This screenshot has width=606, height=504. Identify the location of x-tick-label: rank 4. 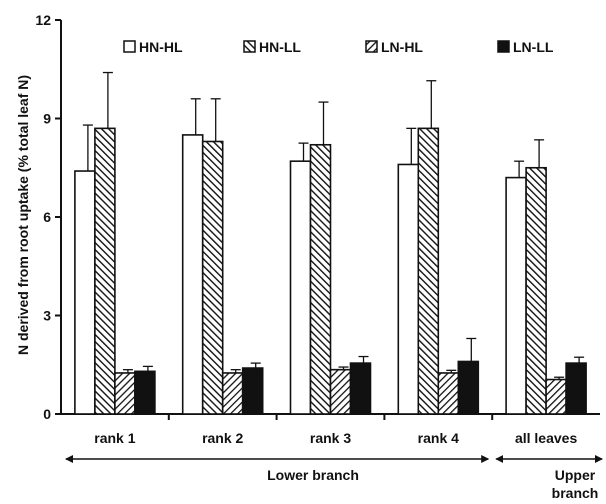
(438, 438).